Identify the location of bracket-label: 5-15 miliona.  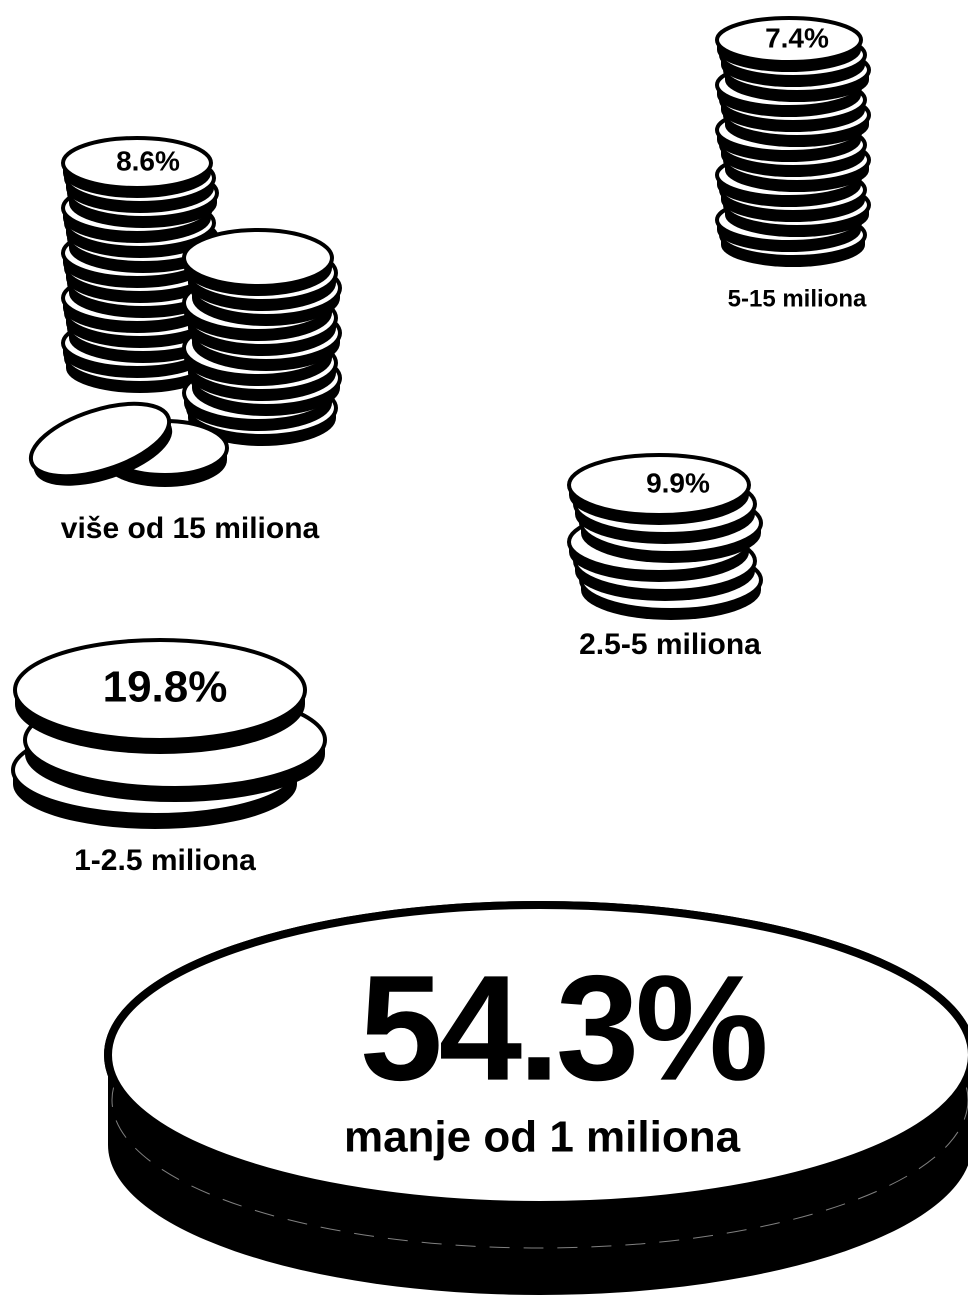
(797, 298).